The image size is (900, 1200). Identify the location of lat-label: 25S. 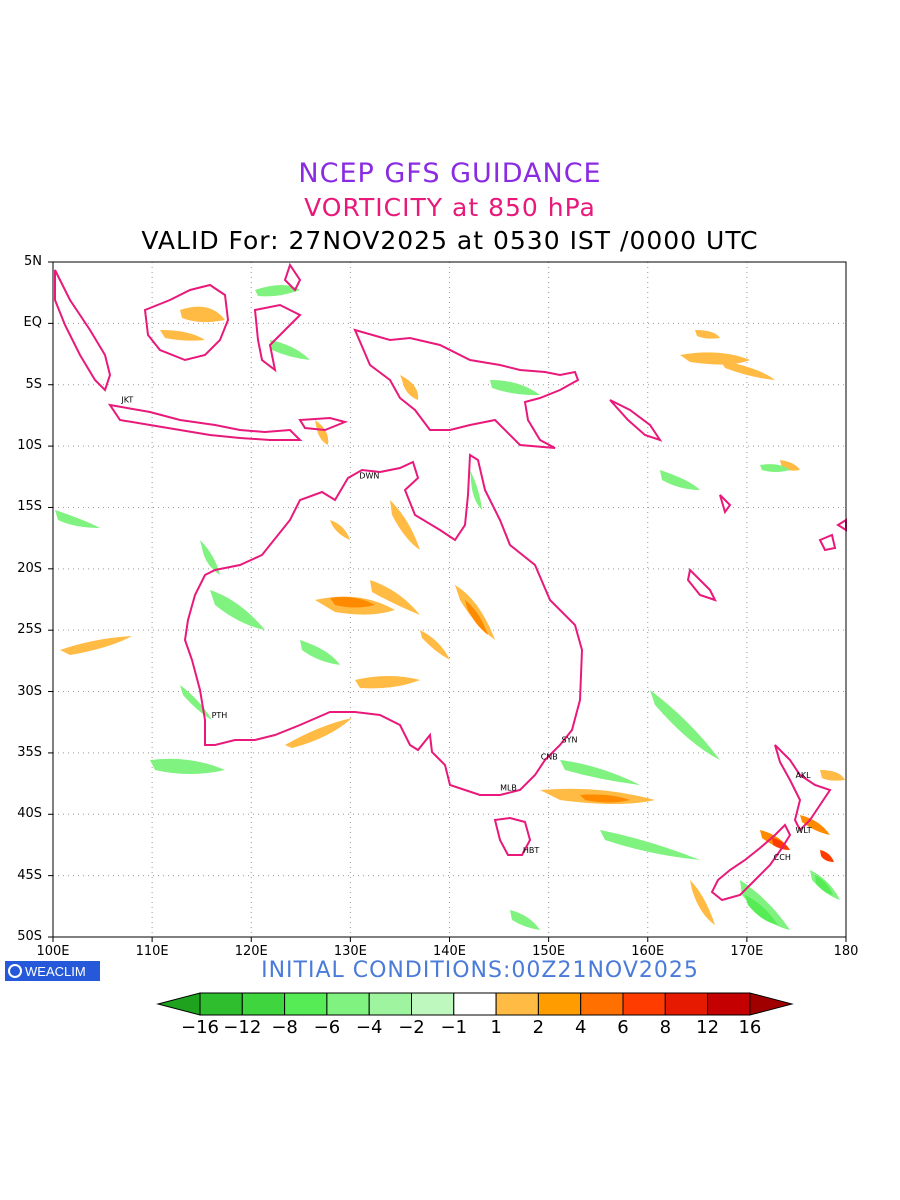
(29, 630).